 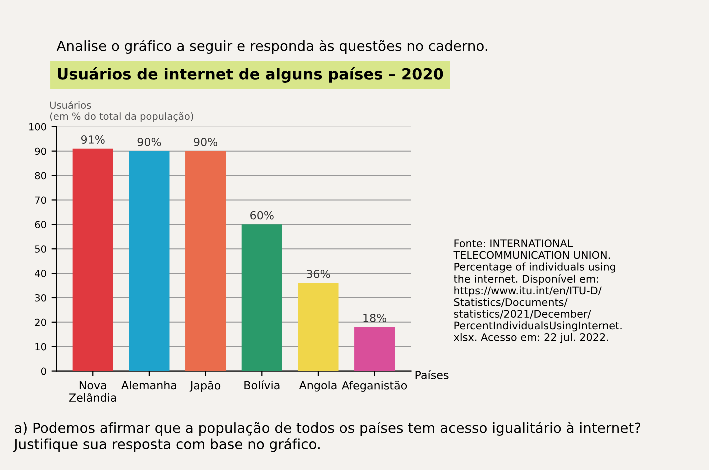 I want to click on y-tick-label: 30, so click(x=40, y=298).